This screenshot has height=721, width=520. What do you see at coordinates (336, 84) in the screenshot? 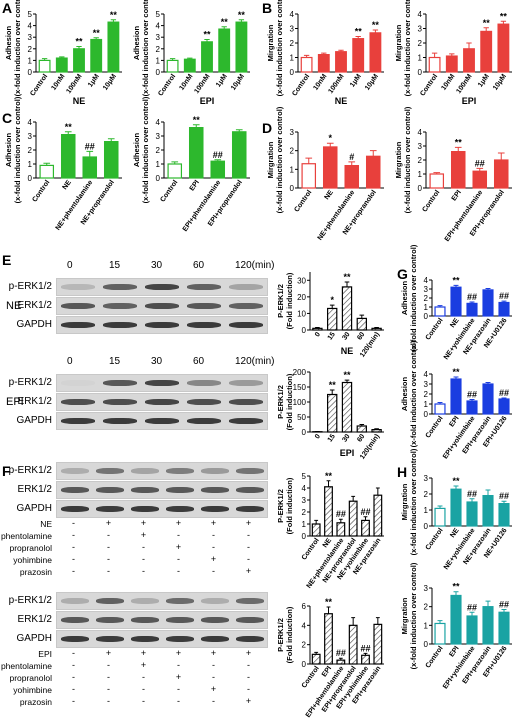
I see `x-tick-label: 100nM` at bounding box center [336, 84].